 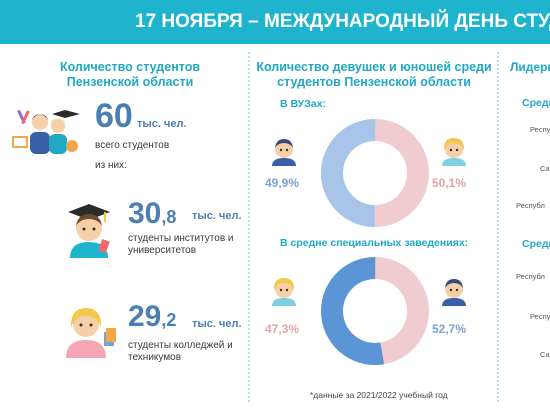 What do you see at coordinates (152, 213) in the screenshot?
I see `university-students-value: 30,8` at bounding box center [152, 213].